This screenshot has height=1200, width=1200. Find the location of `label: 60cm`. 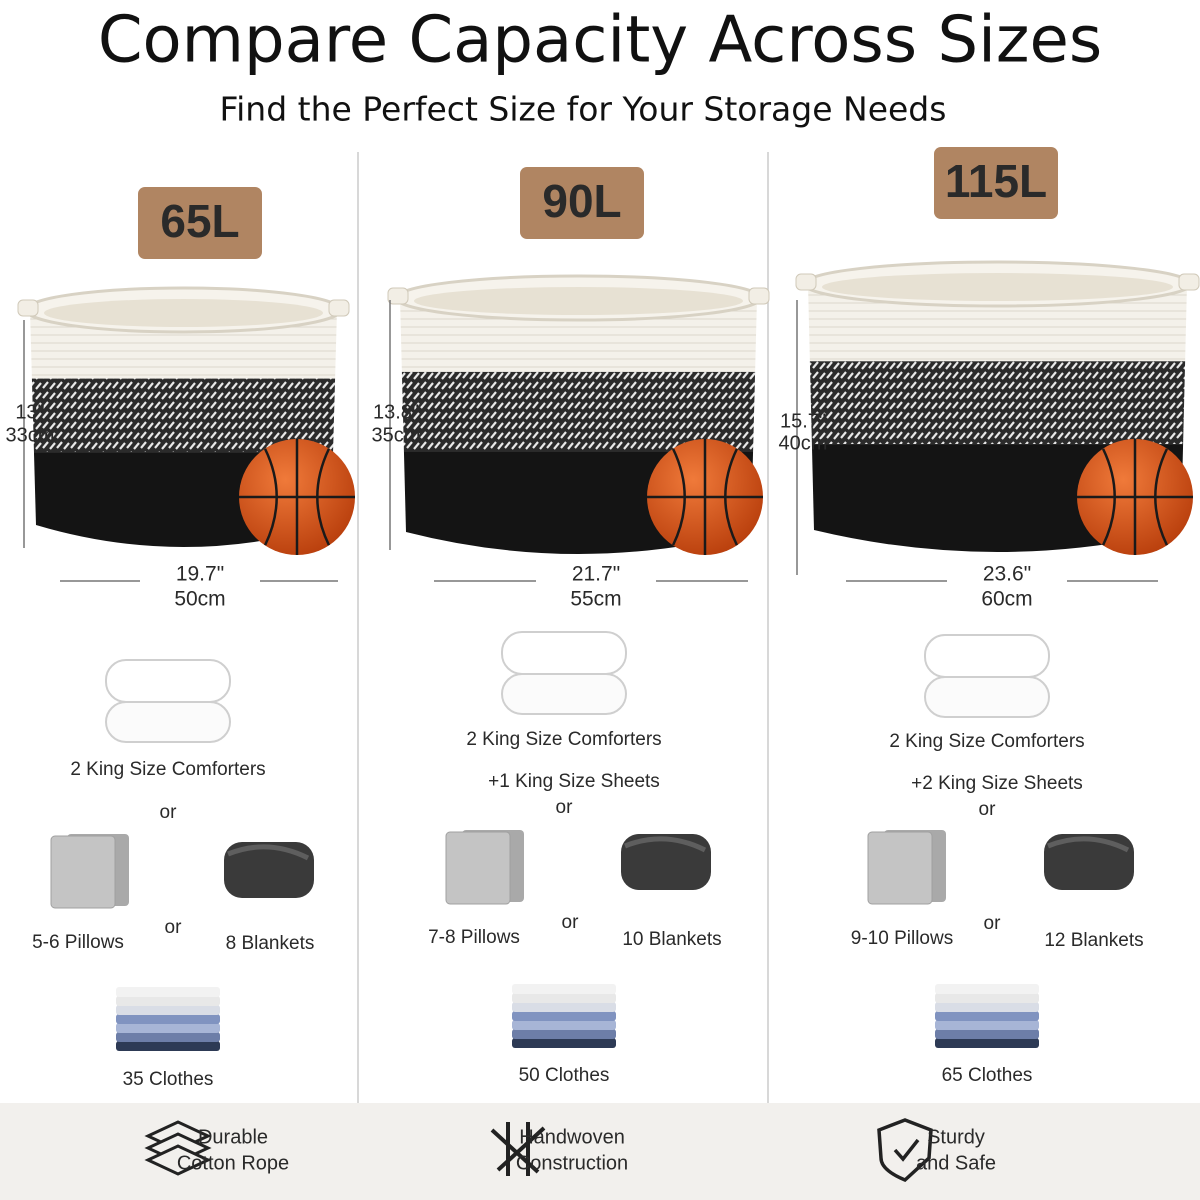

label: 60cm is located at coordinates (1006, 599).